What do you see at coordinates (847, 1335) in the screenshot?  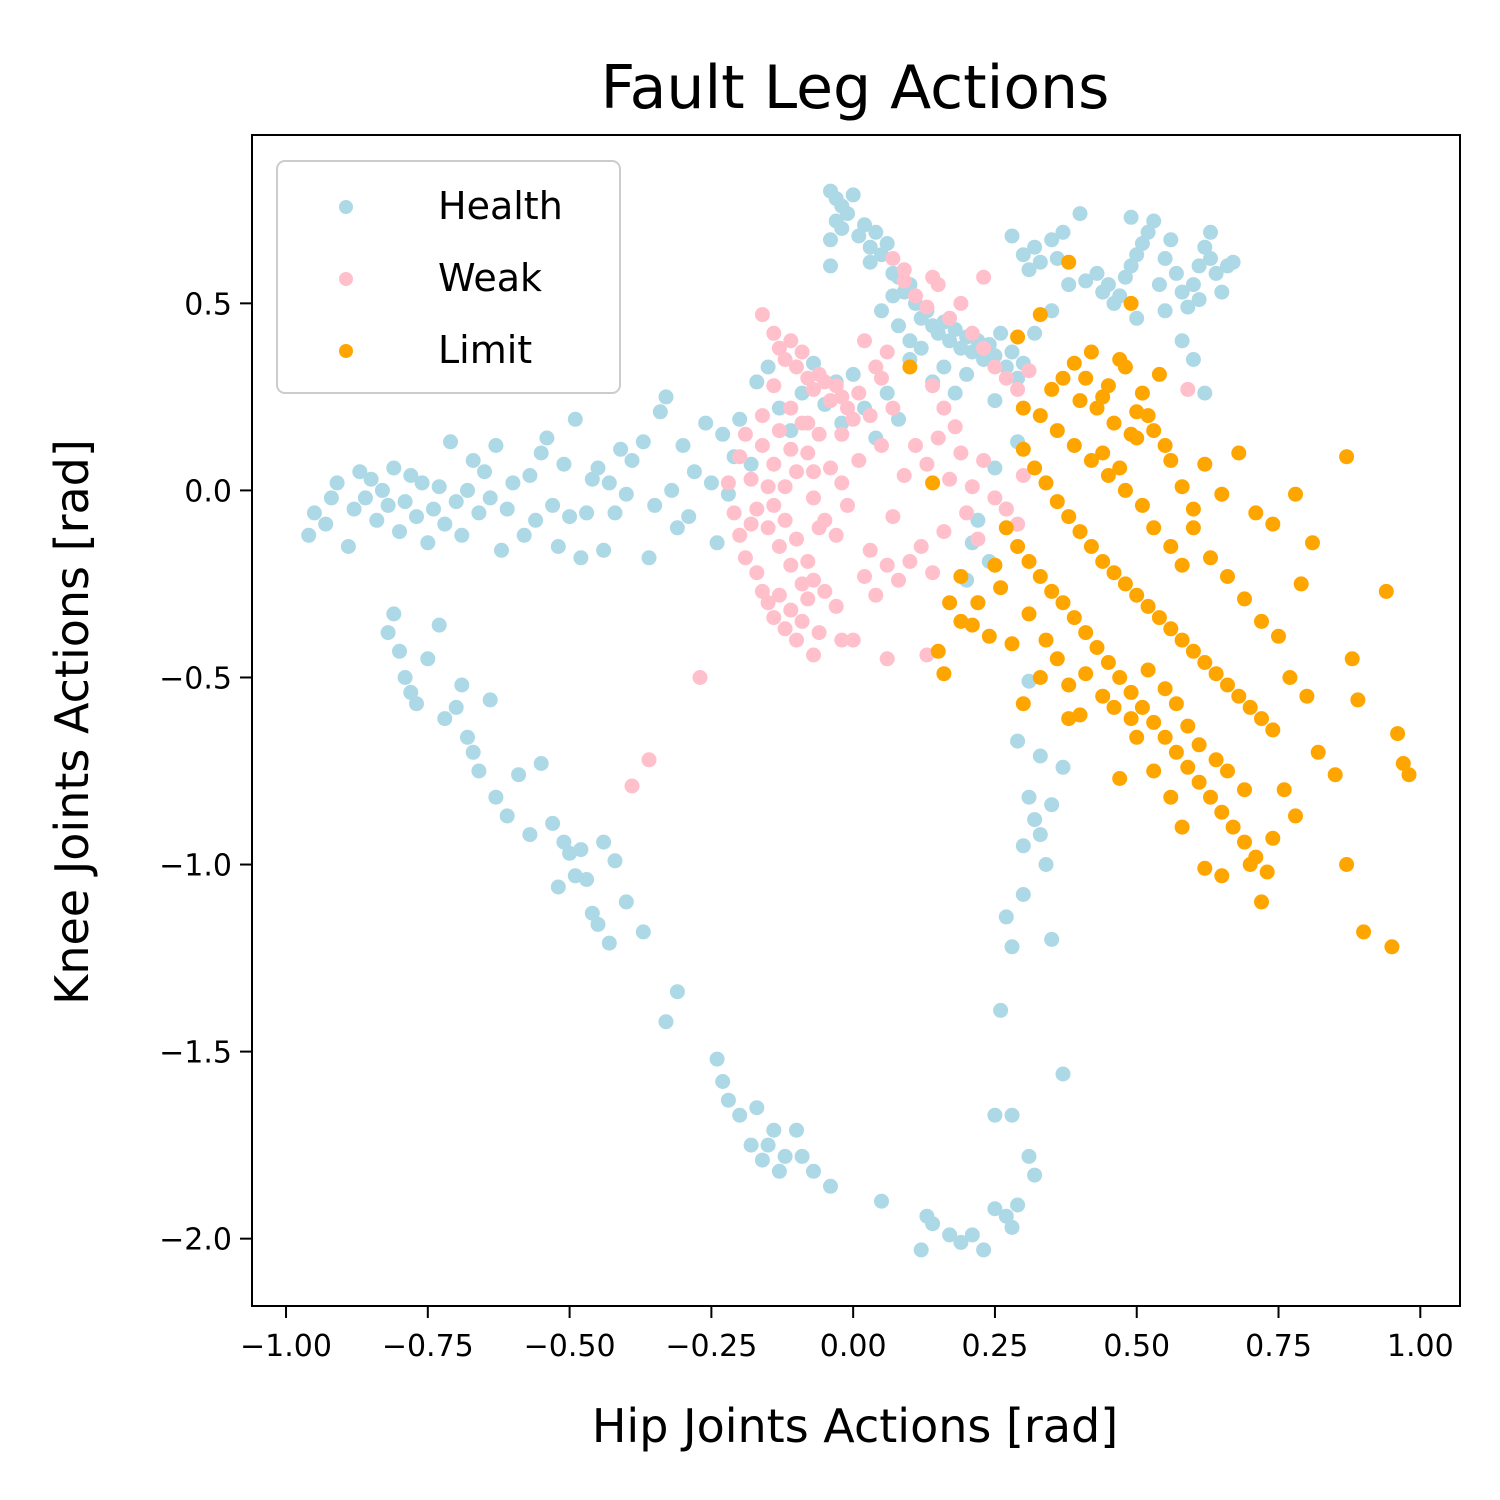 I see `x-ticks: −1.00 −0.75 −0.50 −0.25 0.00 0.25 0.50 0.75 1.00` at bounding box center [847, 1335].